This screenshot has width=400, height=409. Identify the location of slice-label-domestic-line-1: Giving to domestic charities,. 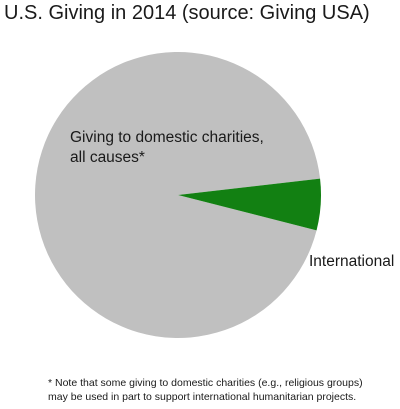
(167, 137).